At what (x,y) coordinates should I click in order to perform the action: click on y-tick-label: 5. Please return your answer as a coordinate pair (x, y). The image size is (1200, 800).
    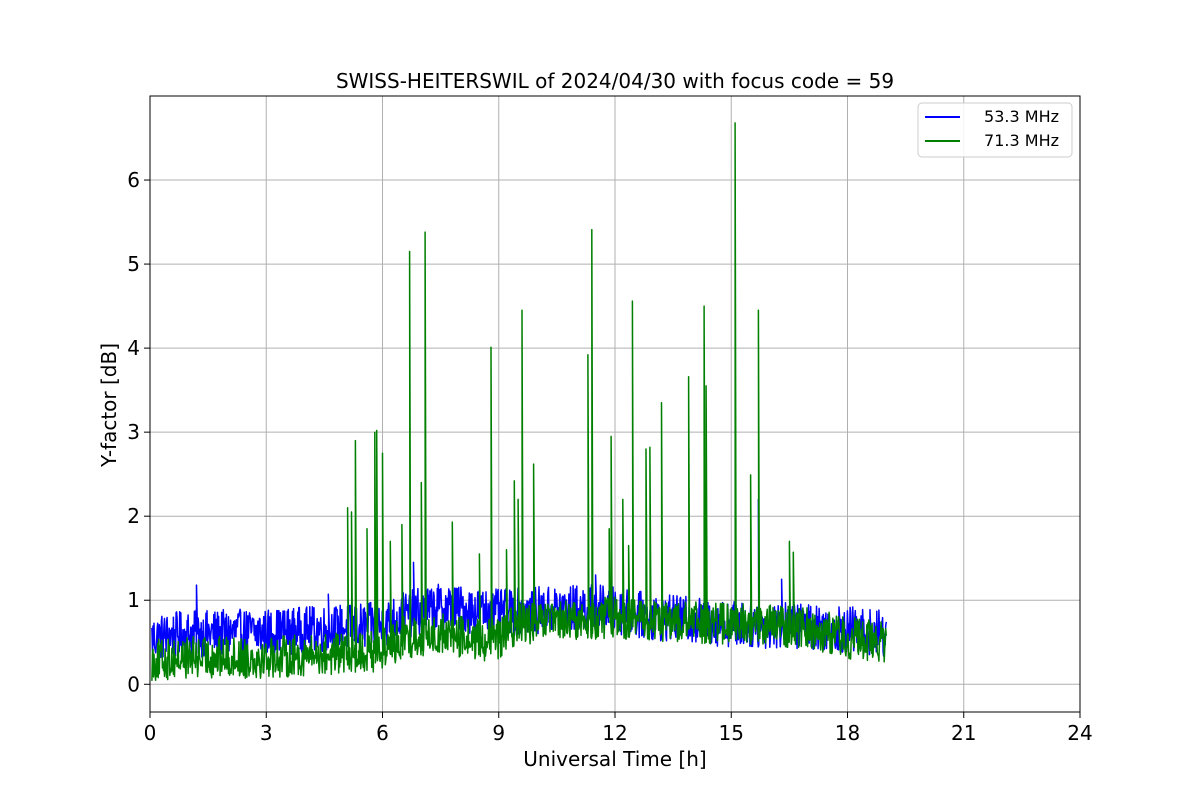
    Looking at the image, I should click on (133, 264).